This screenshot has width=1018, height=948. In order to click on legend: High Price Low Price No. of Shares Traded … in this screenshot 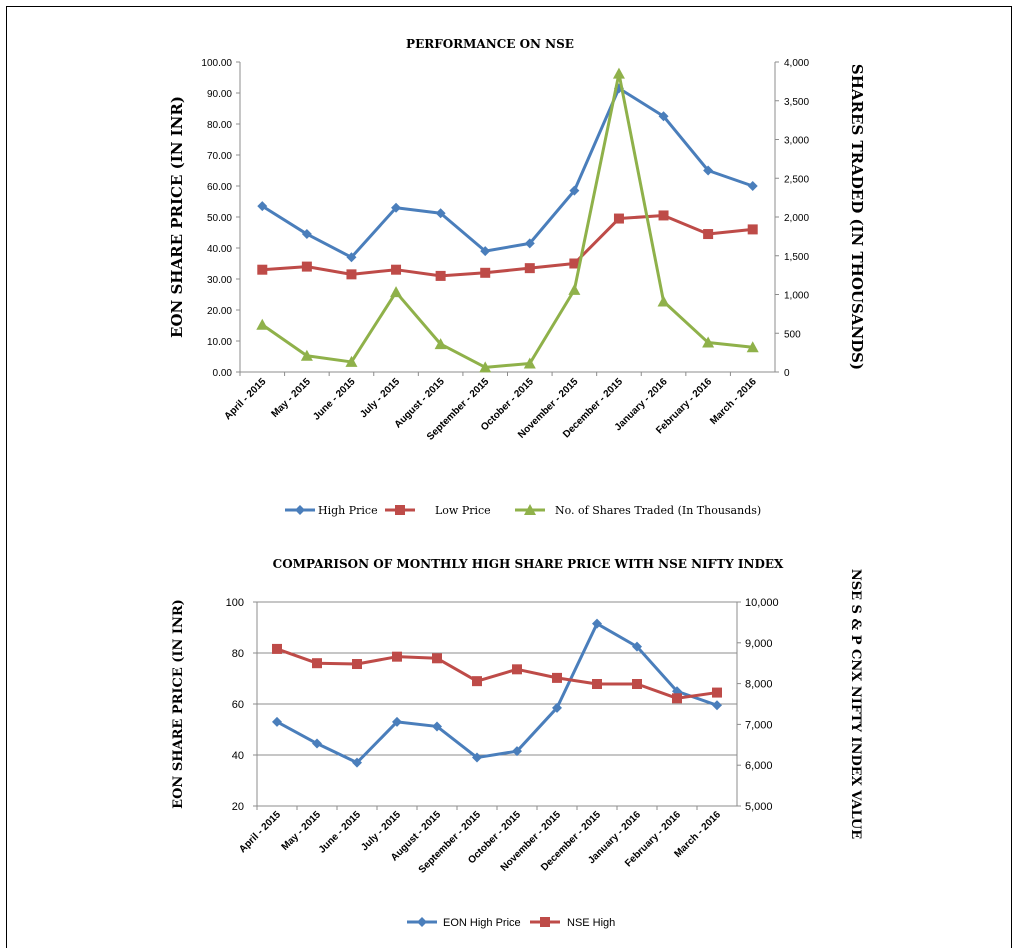, I will do `click(523, 510)`.